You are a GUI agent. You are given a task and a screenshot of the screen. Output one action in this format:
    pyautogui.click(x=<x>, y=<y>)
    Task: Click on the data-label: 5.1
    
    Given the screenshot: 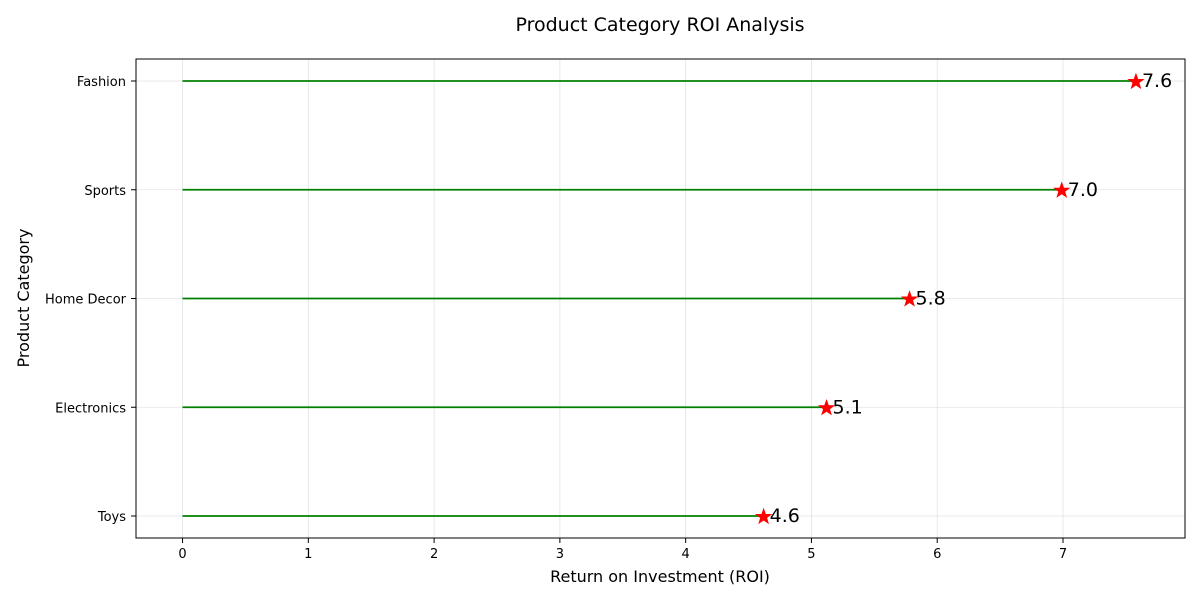 What is the action you would take?
    pyautogui.click(x=848, y=407)
    